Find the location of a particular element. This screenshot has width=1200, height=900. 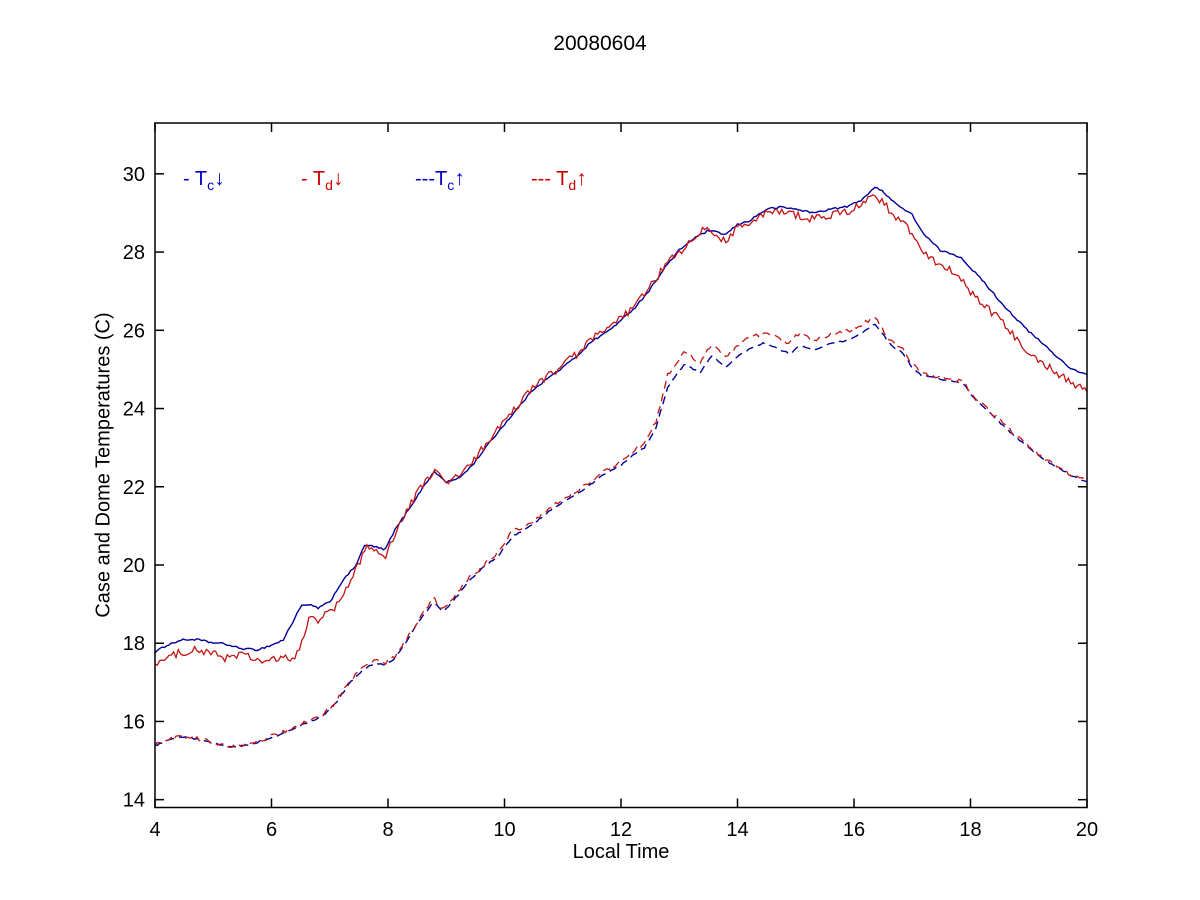

chart-title: 20080604 is located at coordinates (600, 43).